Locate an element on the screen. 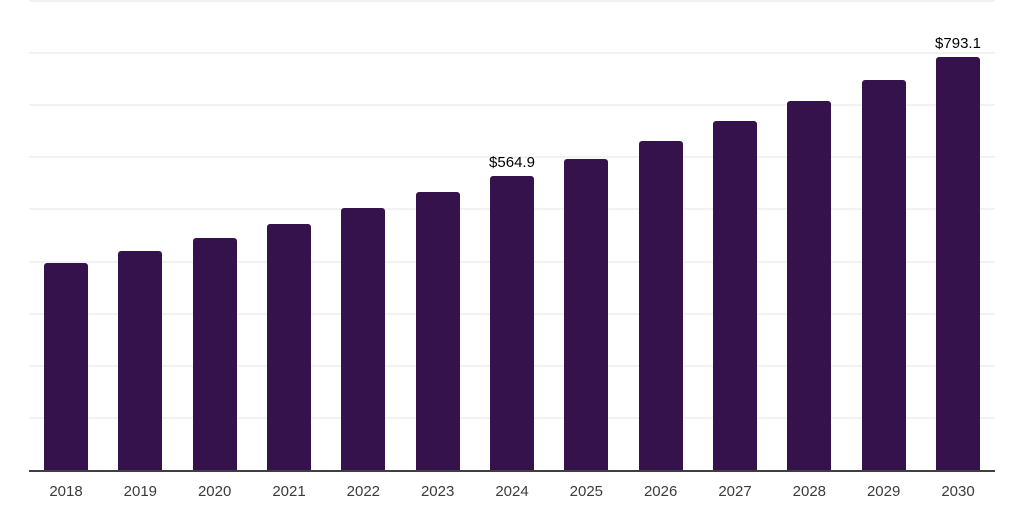  bar-2024 is located at coordinates (512, 322).